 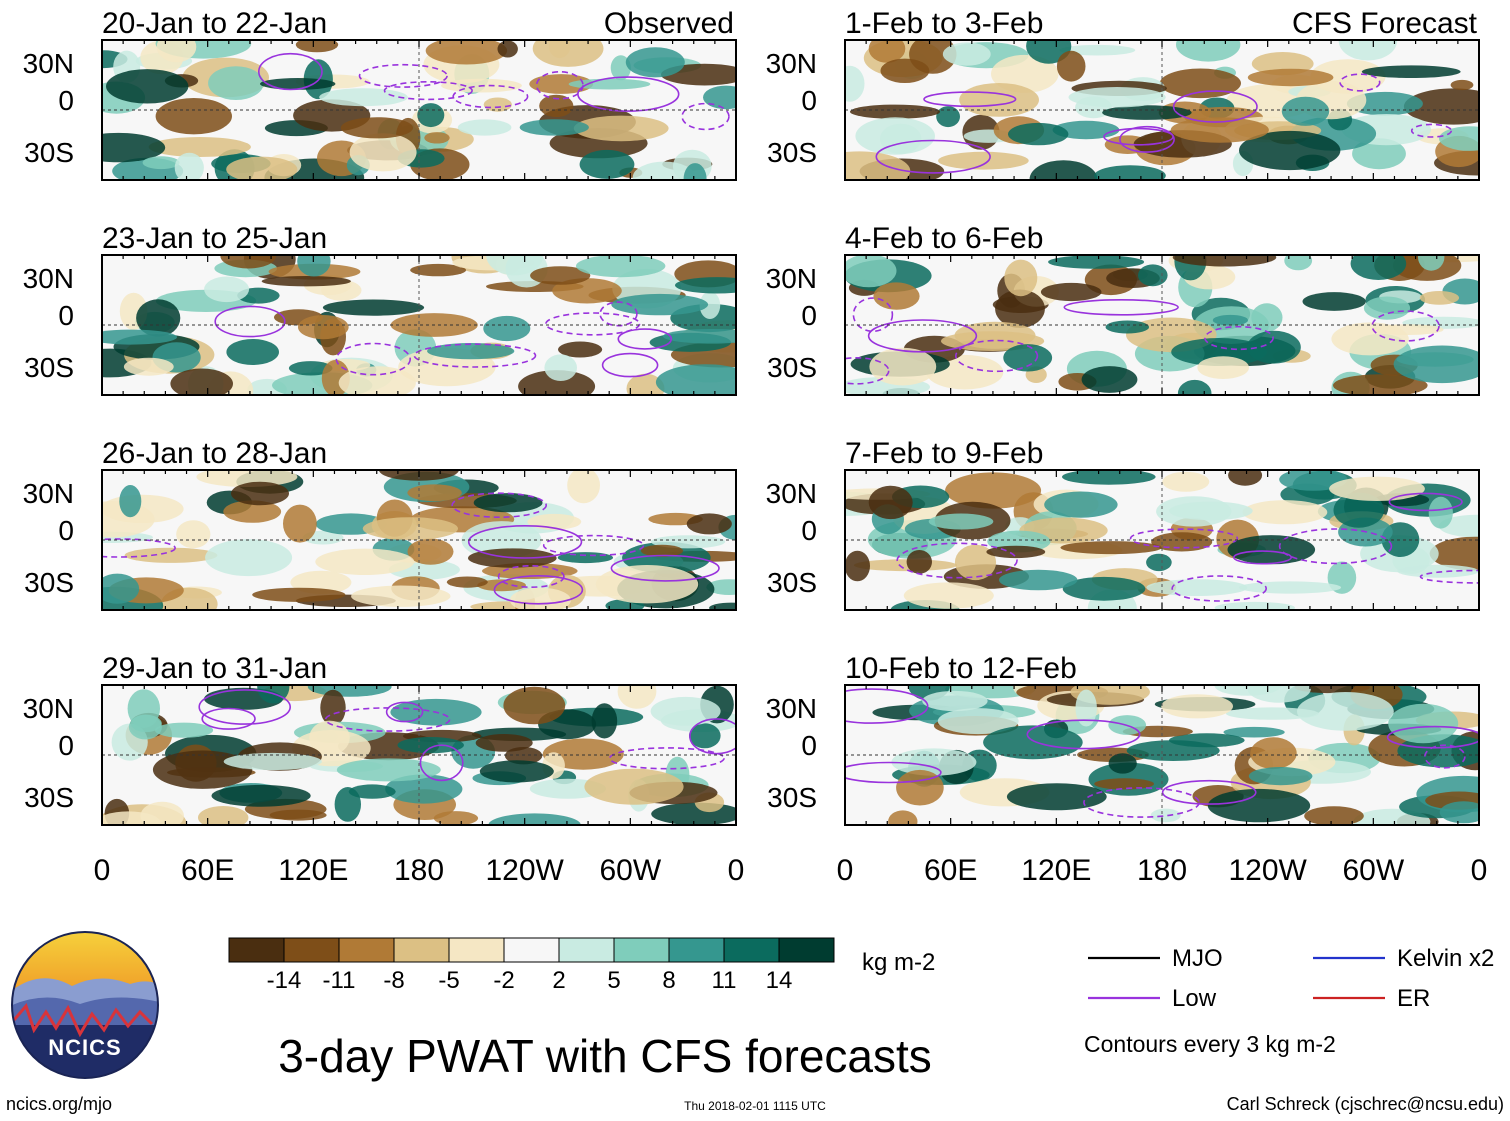 I want to click on lon-tick-label: 120W, so click(x=1267, y=870).